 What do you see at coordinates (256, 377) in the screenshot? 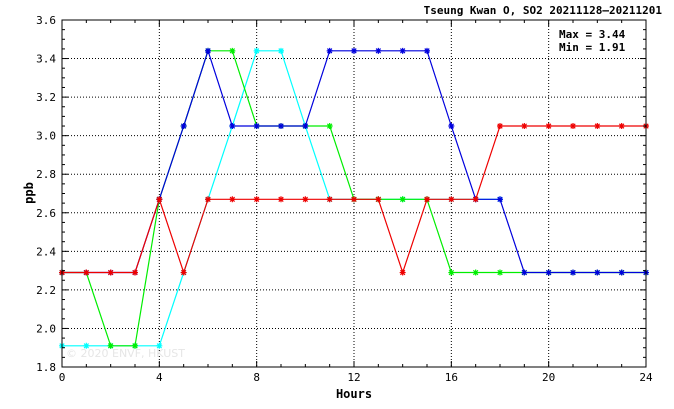
I see `x-tick-label: 8` at bounding box center [256, 377].